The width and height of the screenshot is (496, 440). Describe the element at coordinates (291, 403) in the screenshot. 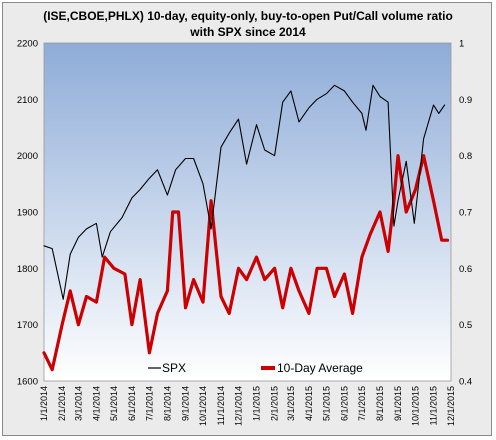

I see `x-tick-label: 3/1/2015` at that location.